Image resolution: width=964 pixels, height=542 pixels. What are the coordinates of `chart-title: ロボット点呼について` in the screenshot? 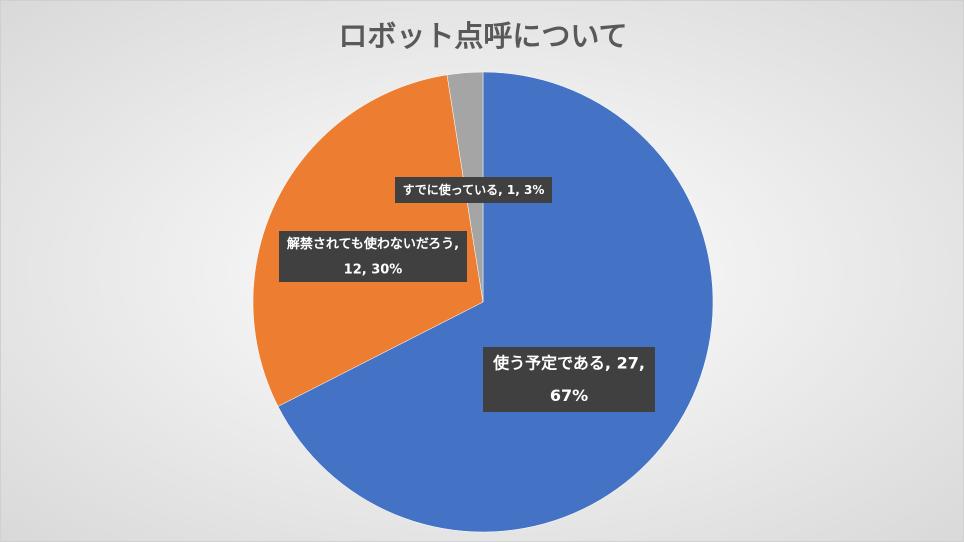 It's located at (482, 36).